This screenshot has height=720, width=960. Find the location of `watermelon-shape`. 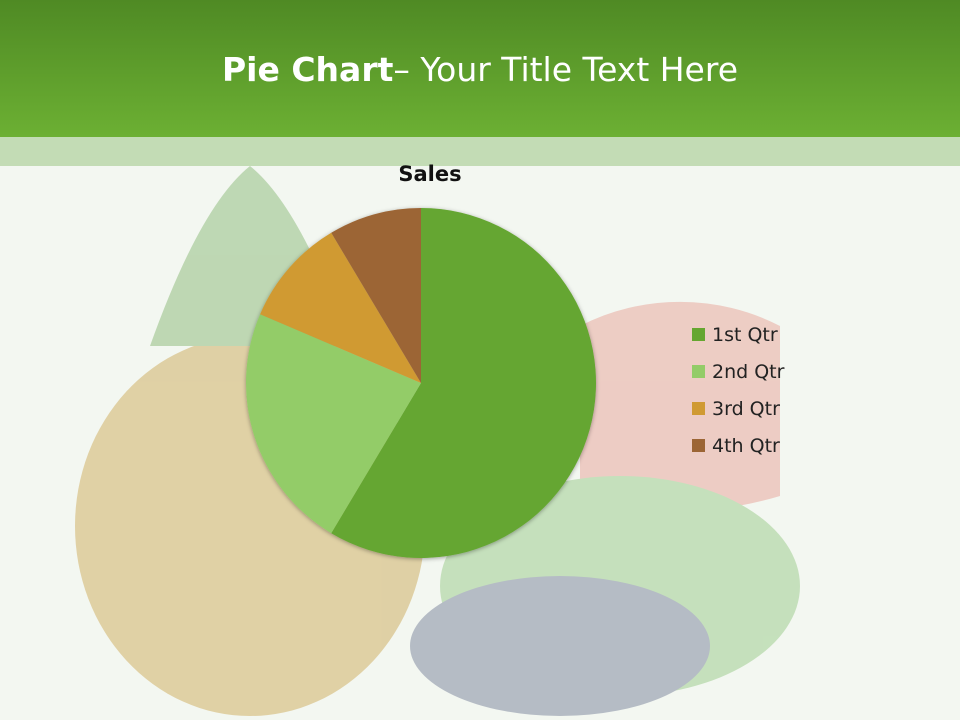

watermelon-shape is located at coordinates (680, 406).